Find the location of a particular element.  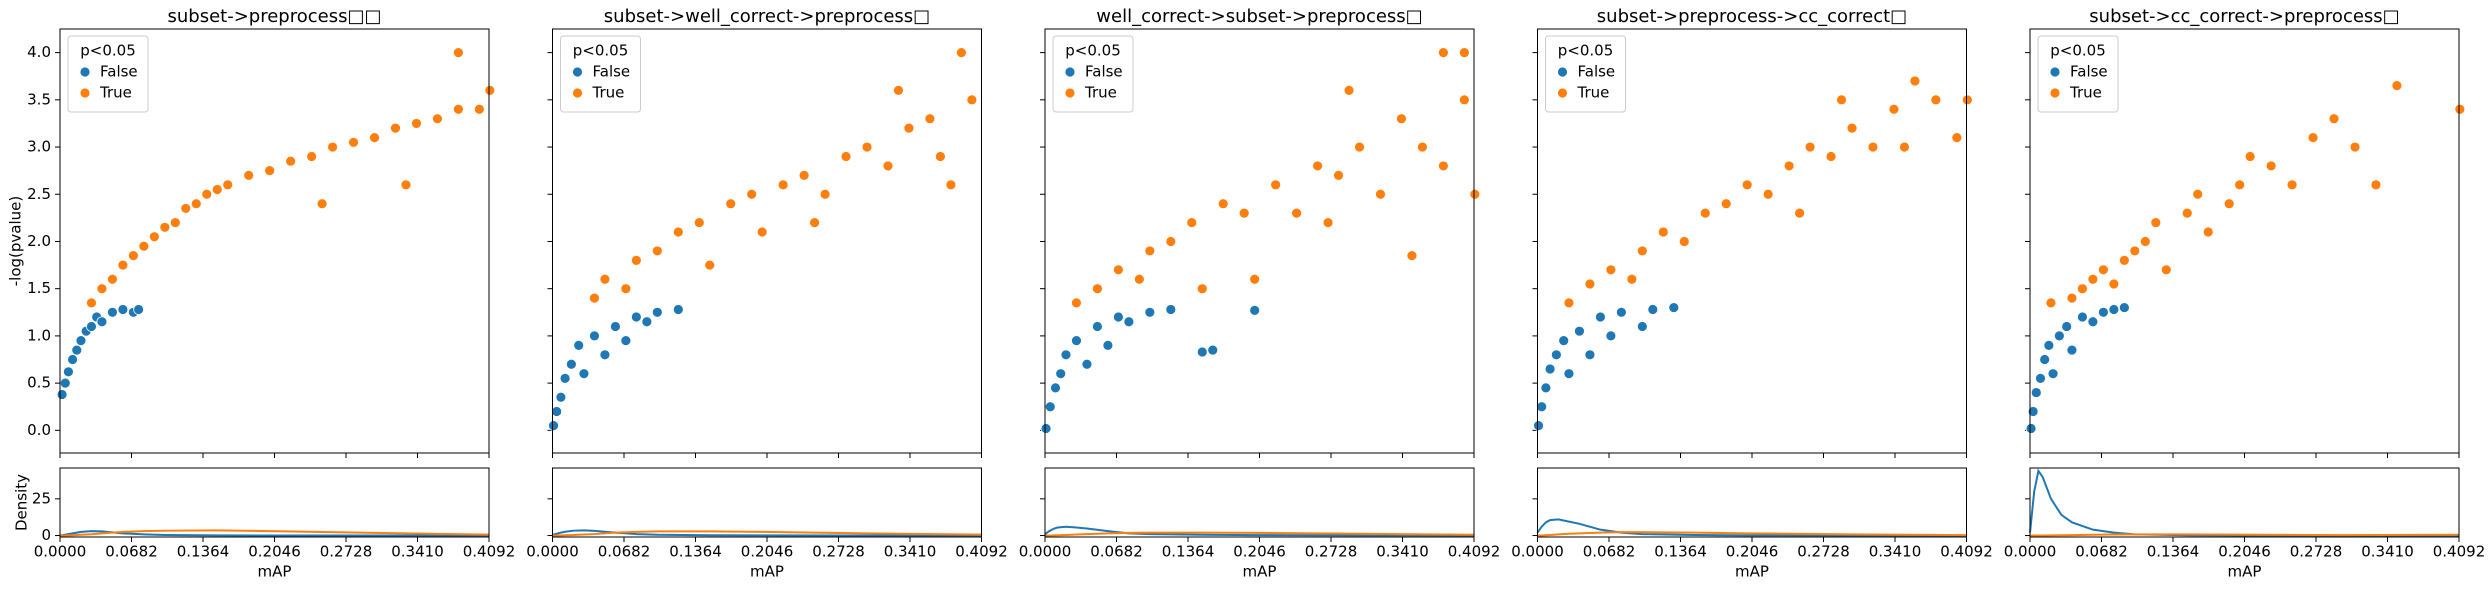

panel-title: well_correct->subset->preprocess□ is located at coordinates (1259, 16).